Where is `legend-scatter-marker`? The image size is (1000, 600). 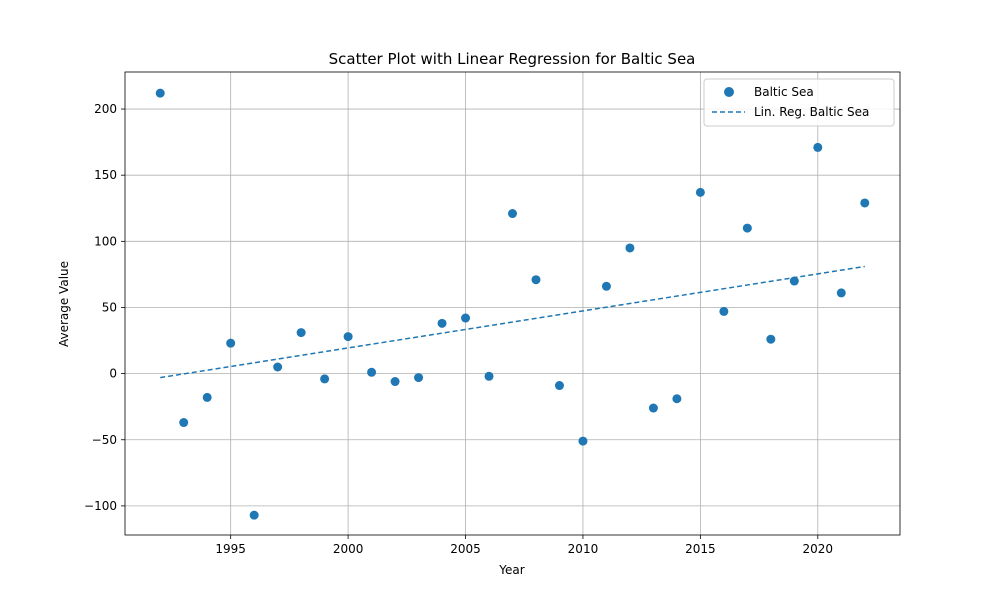 legend-scatter-marker is located at coordinates (729, 92).